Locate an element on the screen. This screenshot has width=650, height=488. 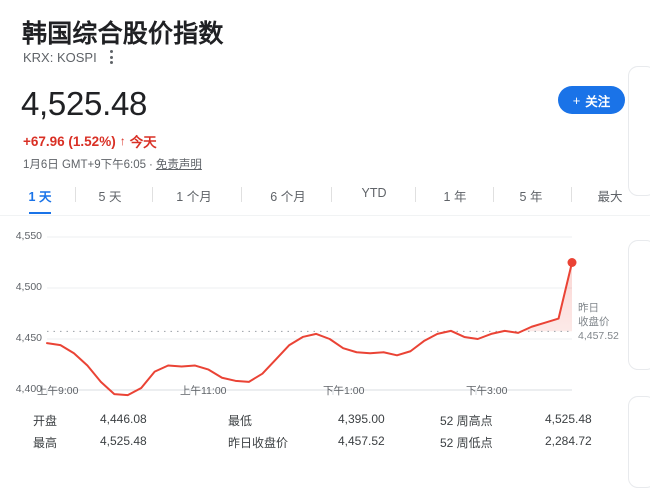
disclaimer-link: 免责声明 is located at coordinates (178, 165).